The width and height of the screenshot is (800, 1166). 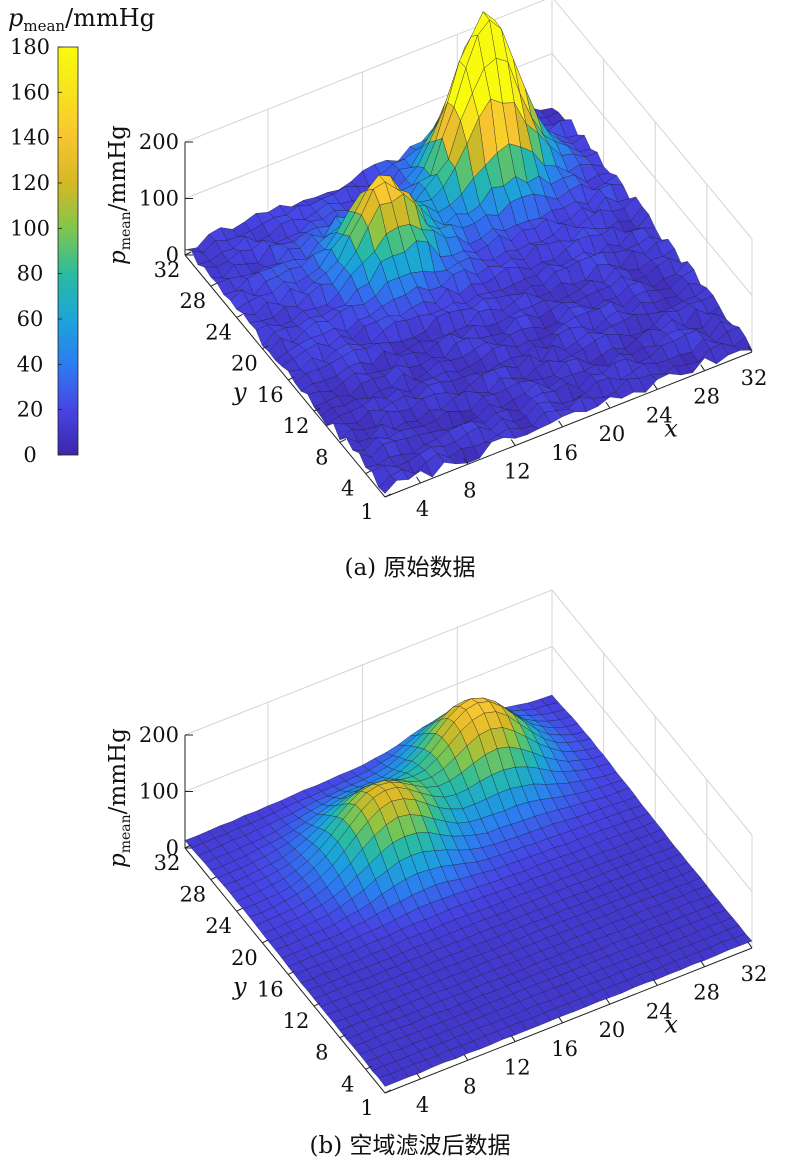 I want to click on colorbar-tick-label: 0, so click(x=29, y=455).